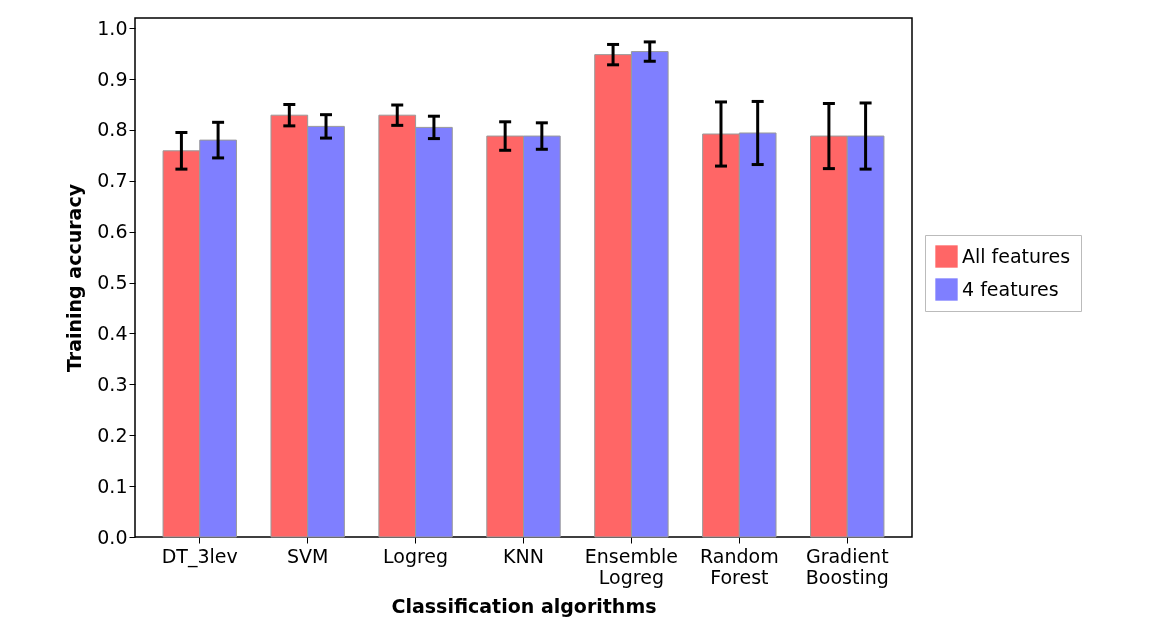 The width and height of the screenshot is (1156, 639). Describe the element at coordinates (199, 556) in the screenshot. I see `x-tick-label: DT_3lev` at that location.